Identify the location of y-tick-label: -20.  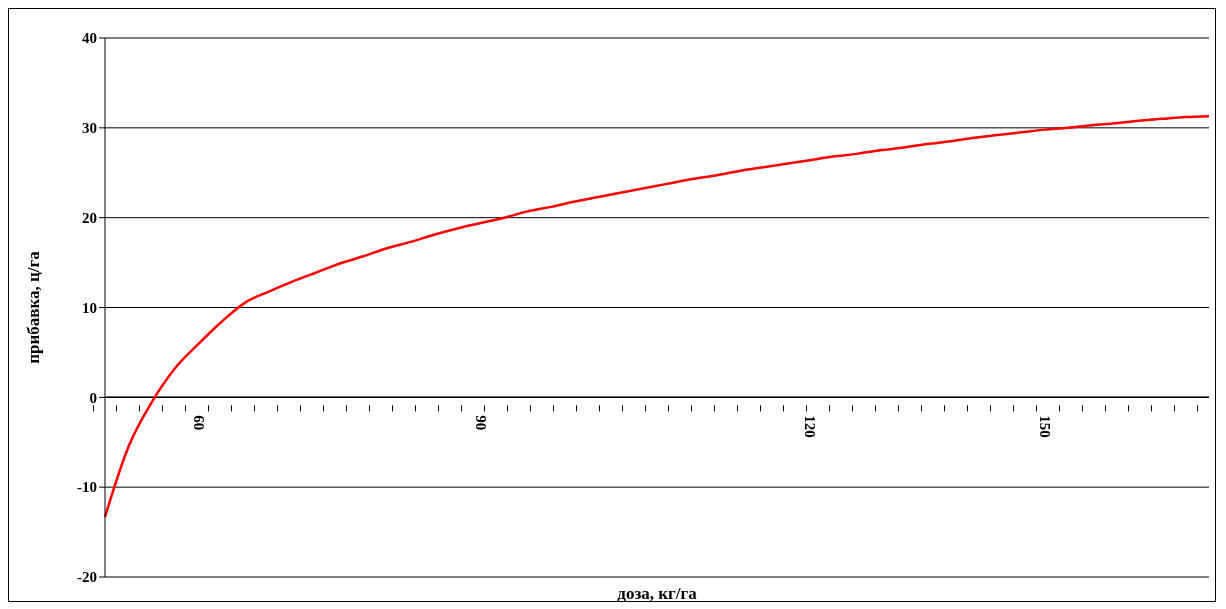
(87, 577).